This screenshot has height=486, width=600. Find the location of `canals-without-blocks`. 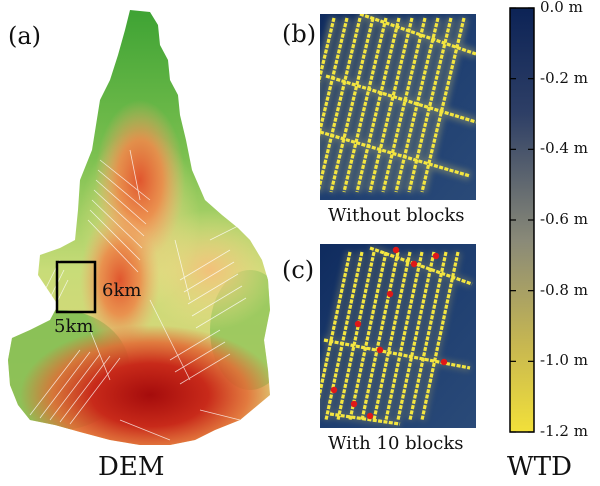

canals-without-blocks is located at coordinates (398, 103).